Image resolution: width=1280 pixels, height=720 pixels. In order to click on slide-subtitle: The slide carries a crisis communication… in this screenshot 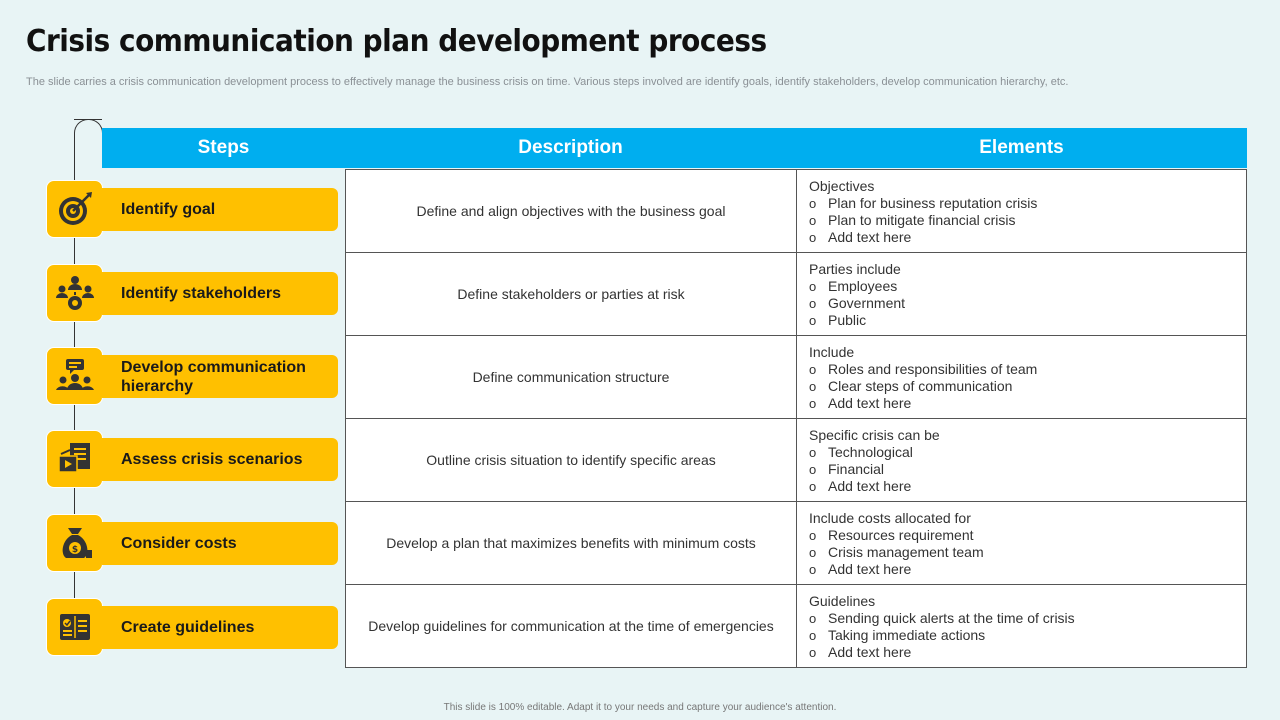, I will do `click(547, 82)`.